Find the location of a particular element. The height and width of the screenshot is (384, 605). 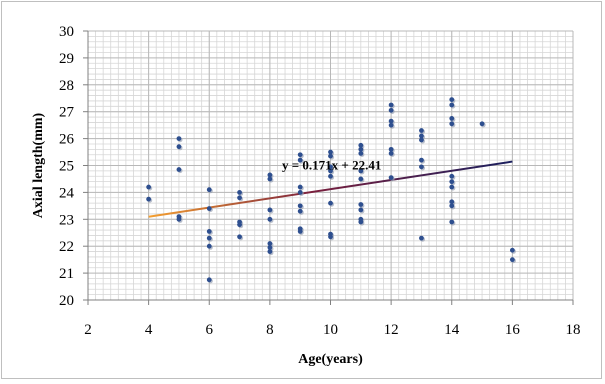

x-tick-label: 14 is located at coordinates (452, 330).